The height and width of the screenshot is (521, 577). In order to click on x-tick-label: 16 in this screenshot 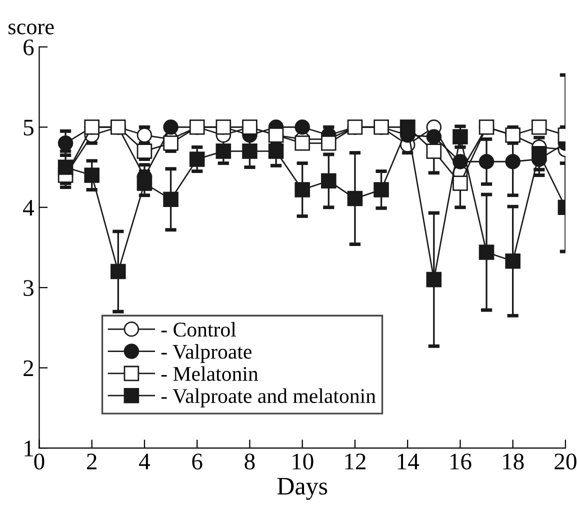, I will do `click(461, 462)`.